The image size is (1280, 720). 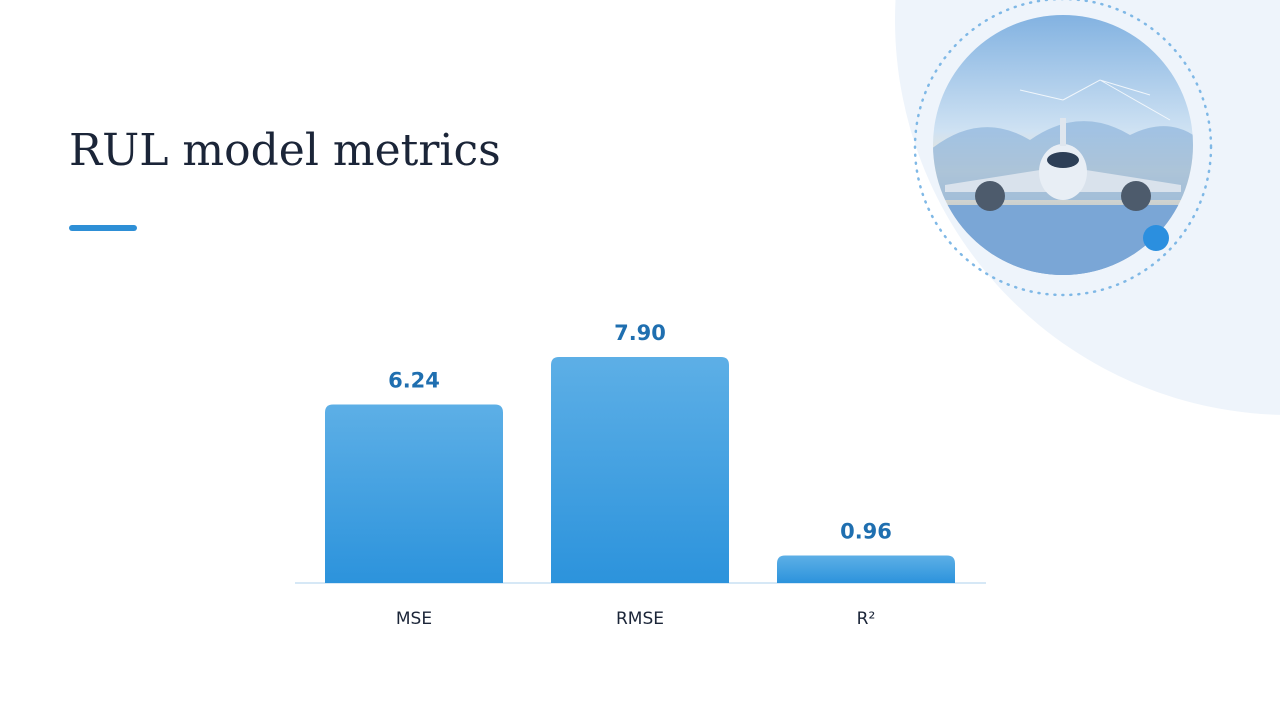 What do you see at coordinates (866, 619) in the screenshot?
I see `category-label: R²` at bounding box center [866, 619].